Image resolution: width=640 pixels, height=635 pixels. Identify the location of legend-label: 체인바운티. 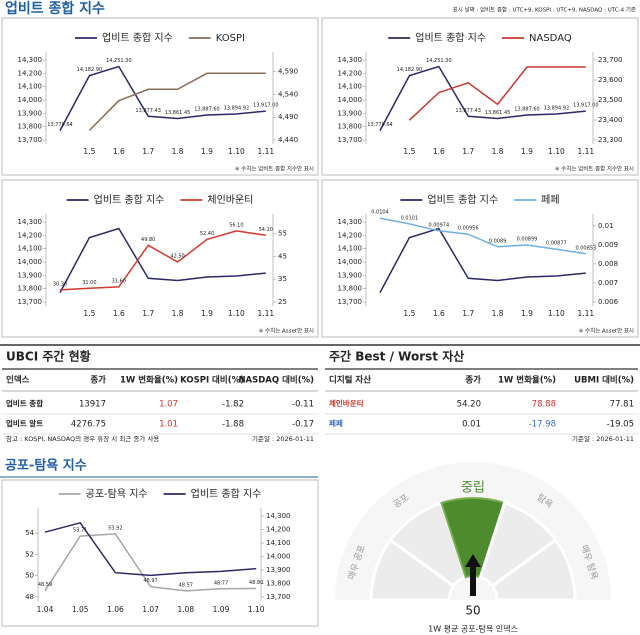
(230, 200).